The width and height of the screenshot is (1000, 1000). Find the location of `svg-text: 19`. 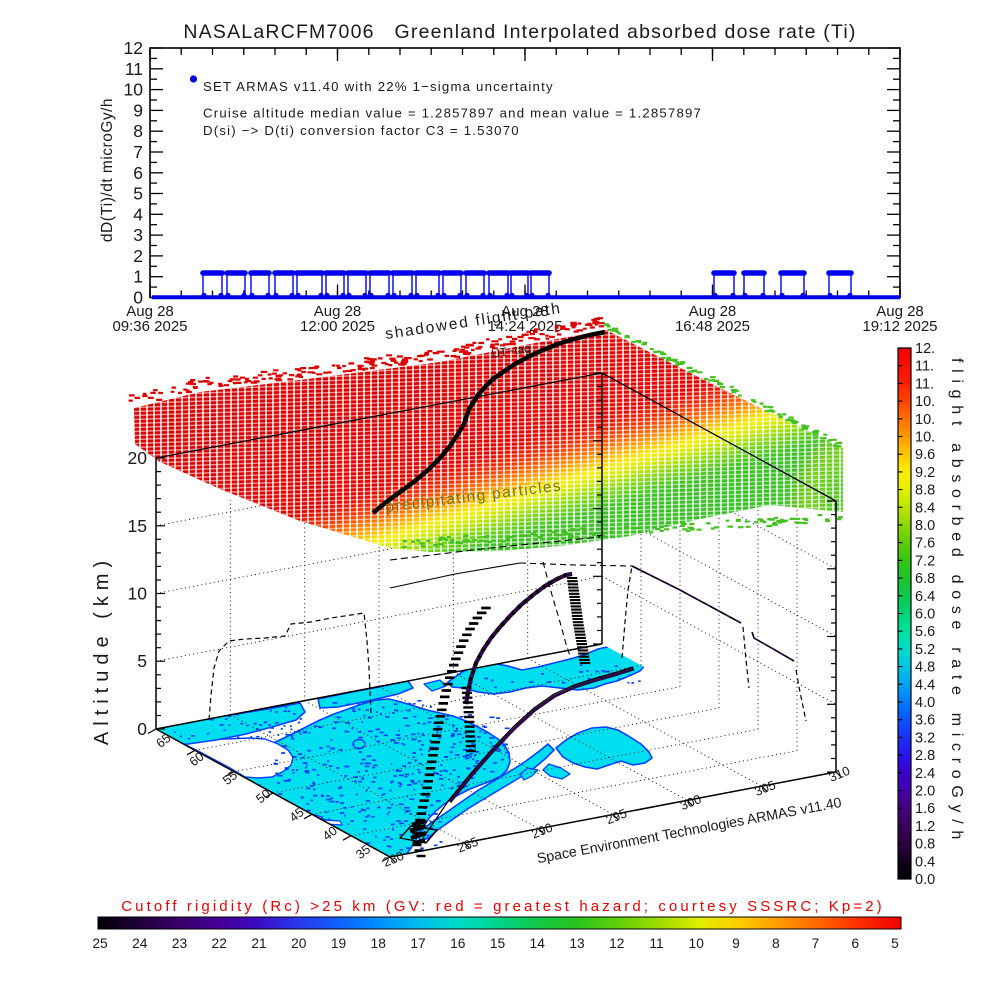

svg-text: 19 is located at coordinates (339, 943).